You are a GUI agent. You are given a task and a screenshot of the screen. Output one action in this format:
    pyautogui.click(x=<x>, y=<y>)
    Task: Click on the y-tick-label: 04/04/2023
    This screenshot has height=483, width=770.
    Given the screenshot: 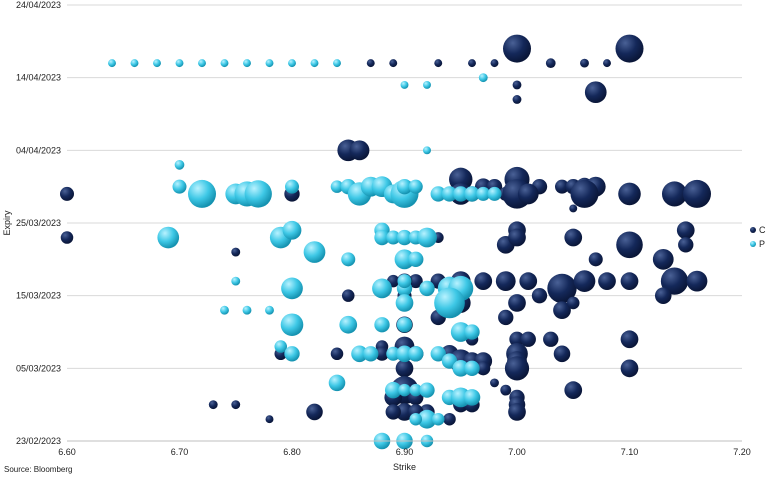 What is the action you would take?
    pyautogui.click(x=38, y=150)
    